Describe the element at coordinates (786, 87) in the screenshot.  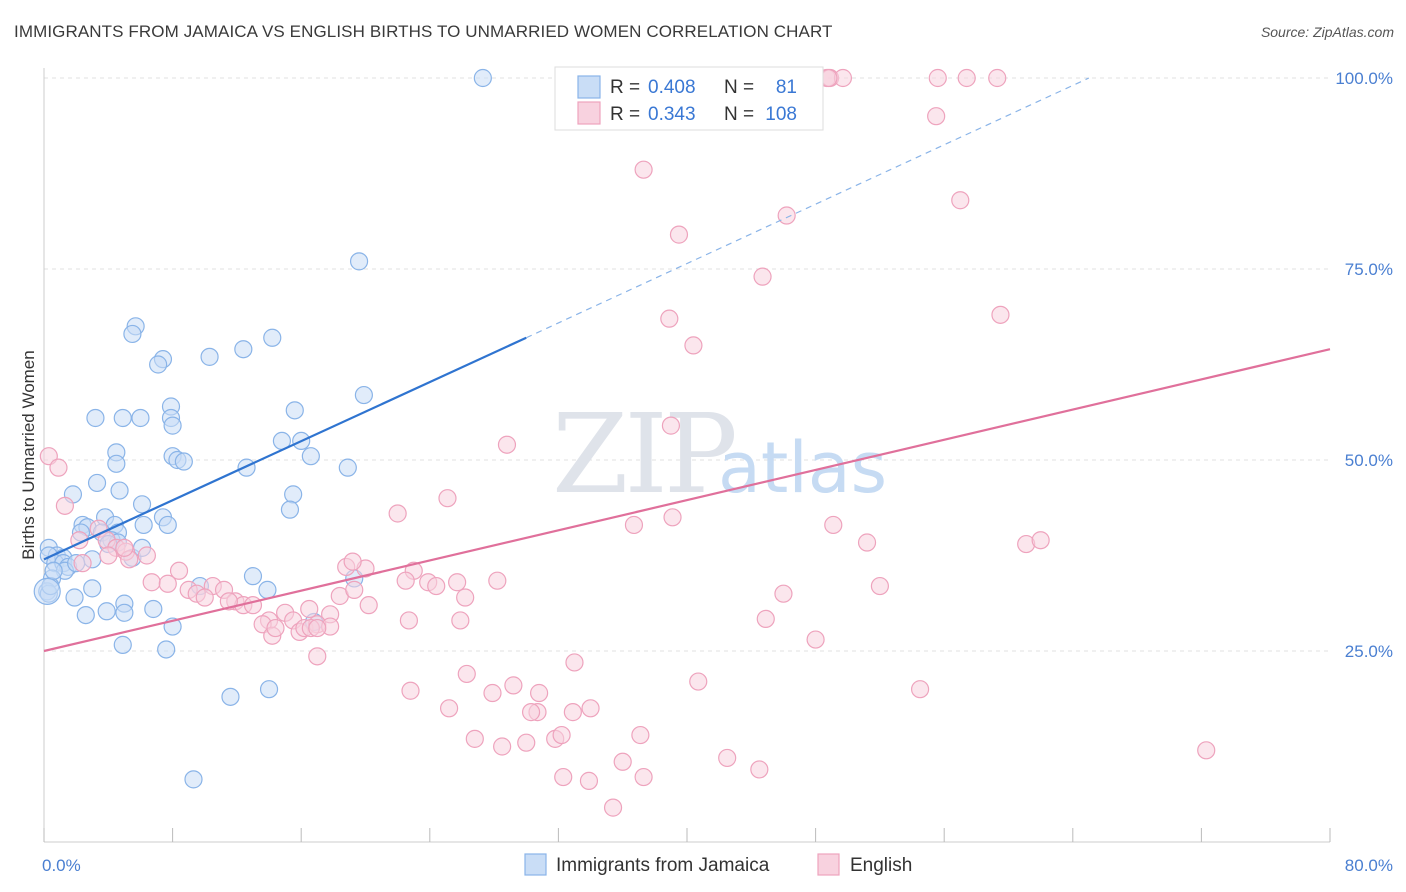
I see `legend-n-value-blue: 81` at that location.